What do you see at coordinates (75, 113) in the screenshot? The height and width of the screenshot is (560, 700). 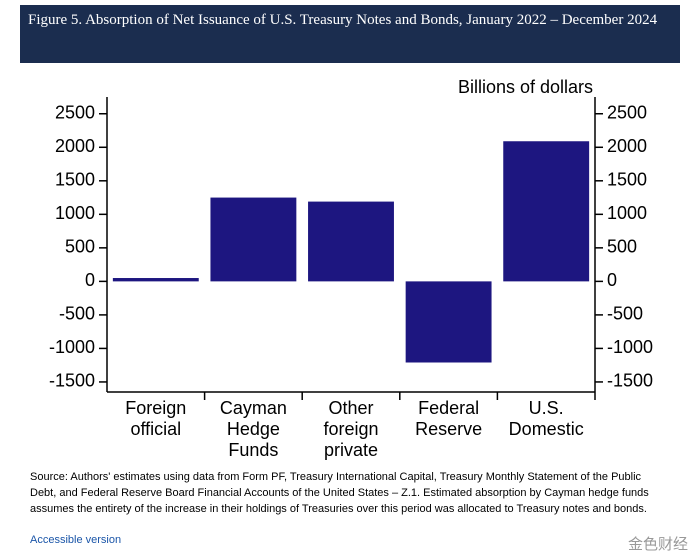 I see `y-tick-label: 2500` at bounding box center [75, 113].